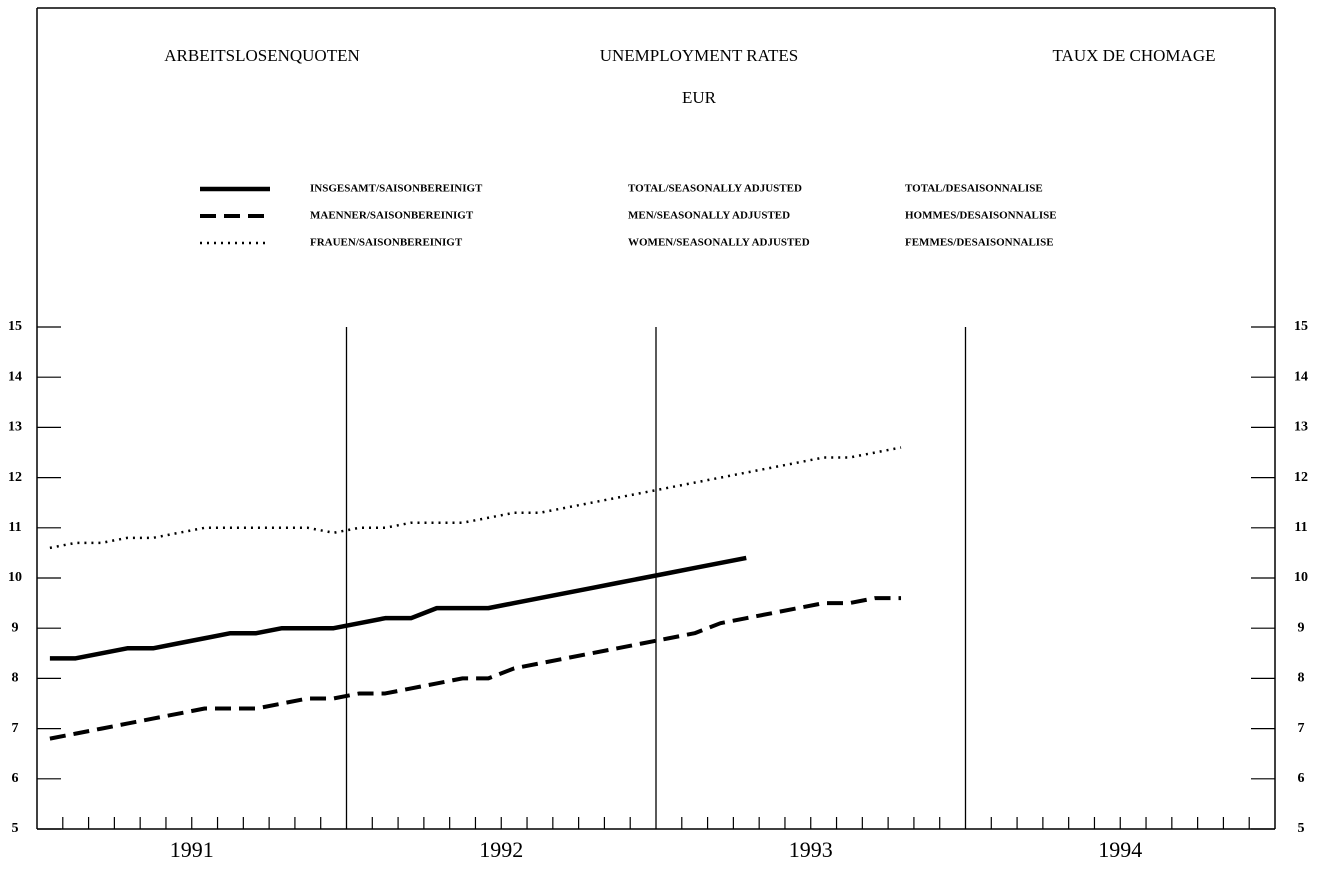 The image size is (1323, 869). What do you see at coordinates (1301, 627) in the screenshot?
I see `y-tick-label-right: 9` at bounding box center [1301, 627].